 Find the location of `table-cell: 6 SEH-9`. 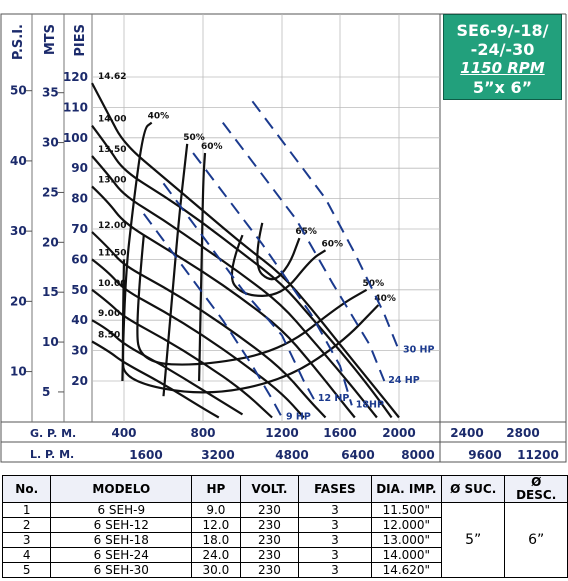

table-cell: 6 SEH-9 is located at coordinates (121, 510).